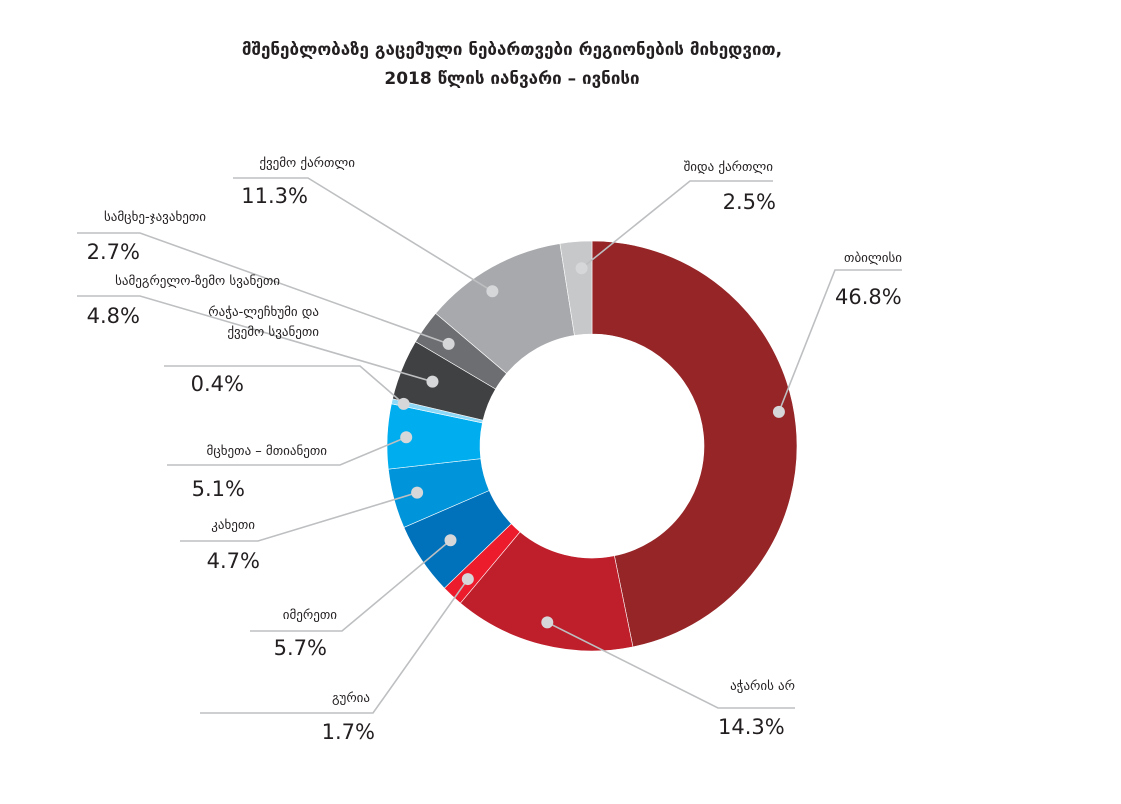 The image size is (1121, 804). Describe the element at coordinates (267, 451) in the screenshot. I see `slice-name-label: მცხეთა – მთიანეთი` at that location.